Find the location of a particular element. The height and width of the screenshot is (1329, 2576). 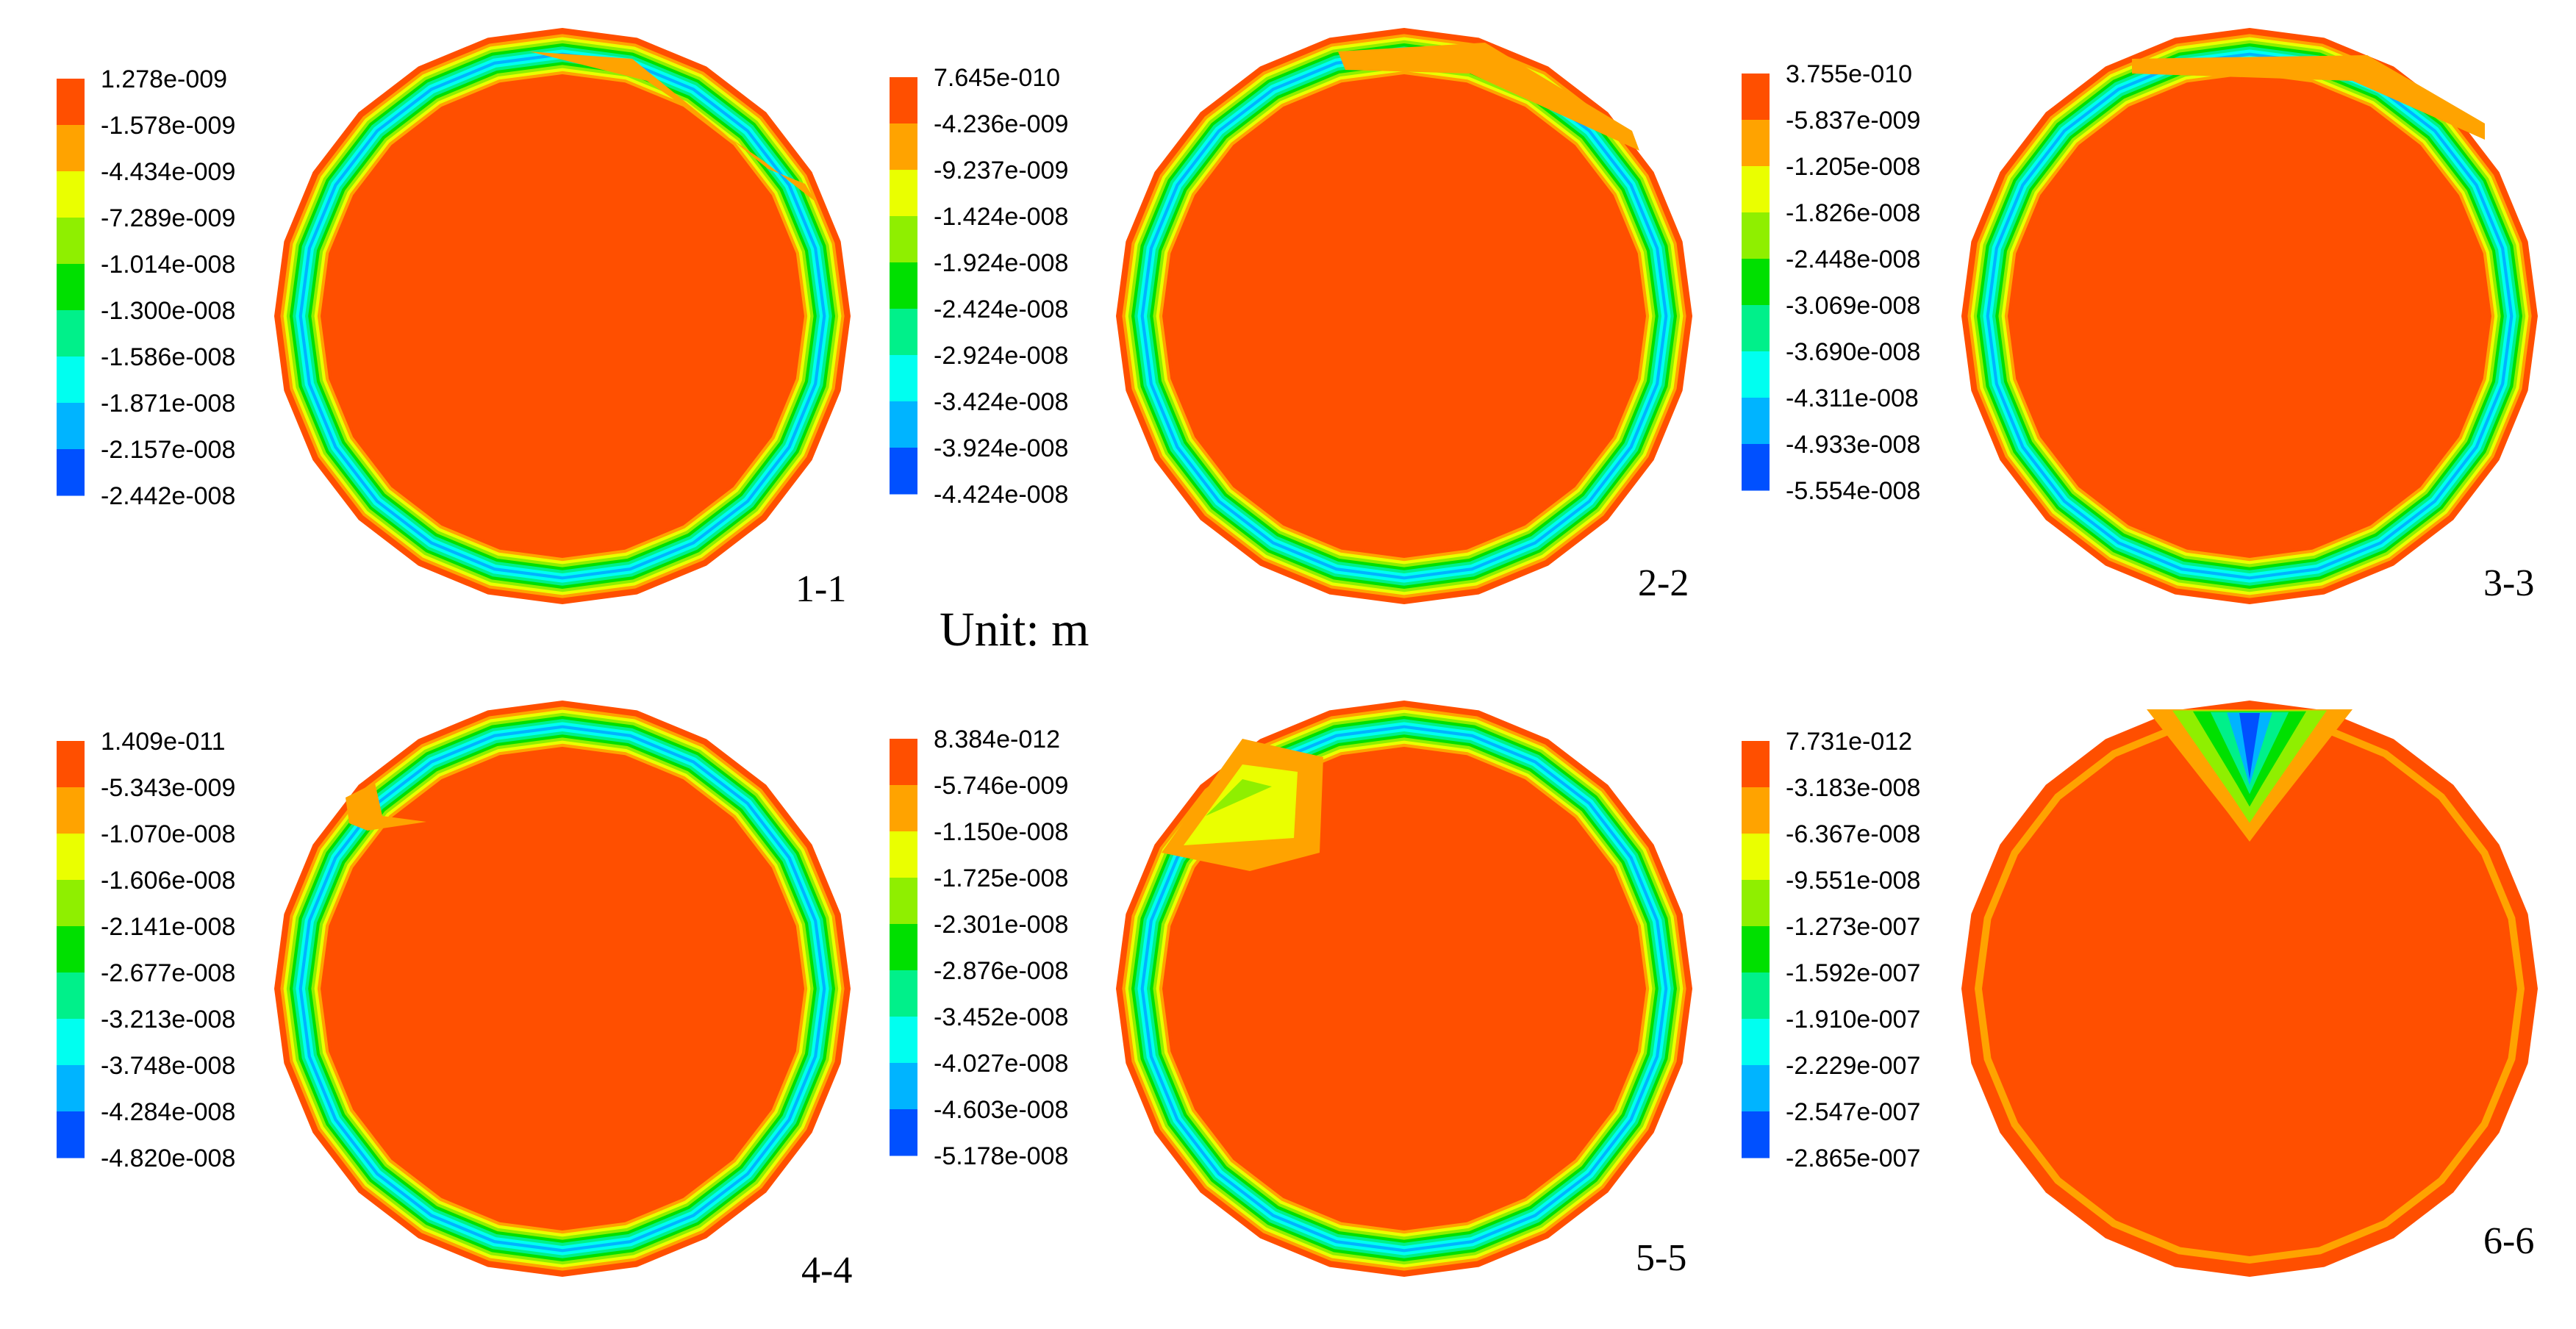

legend-value: -3.069e-008 is located at coordinates (1853, 306).